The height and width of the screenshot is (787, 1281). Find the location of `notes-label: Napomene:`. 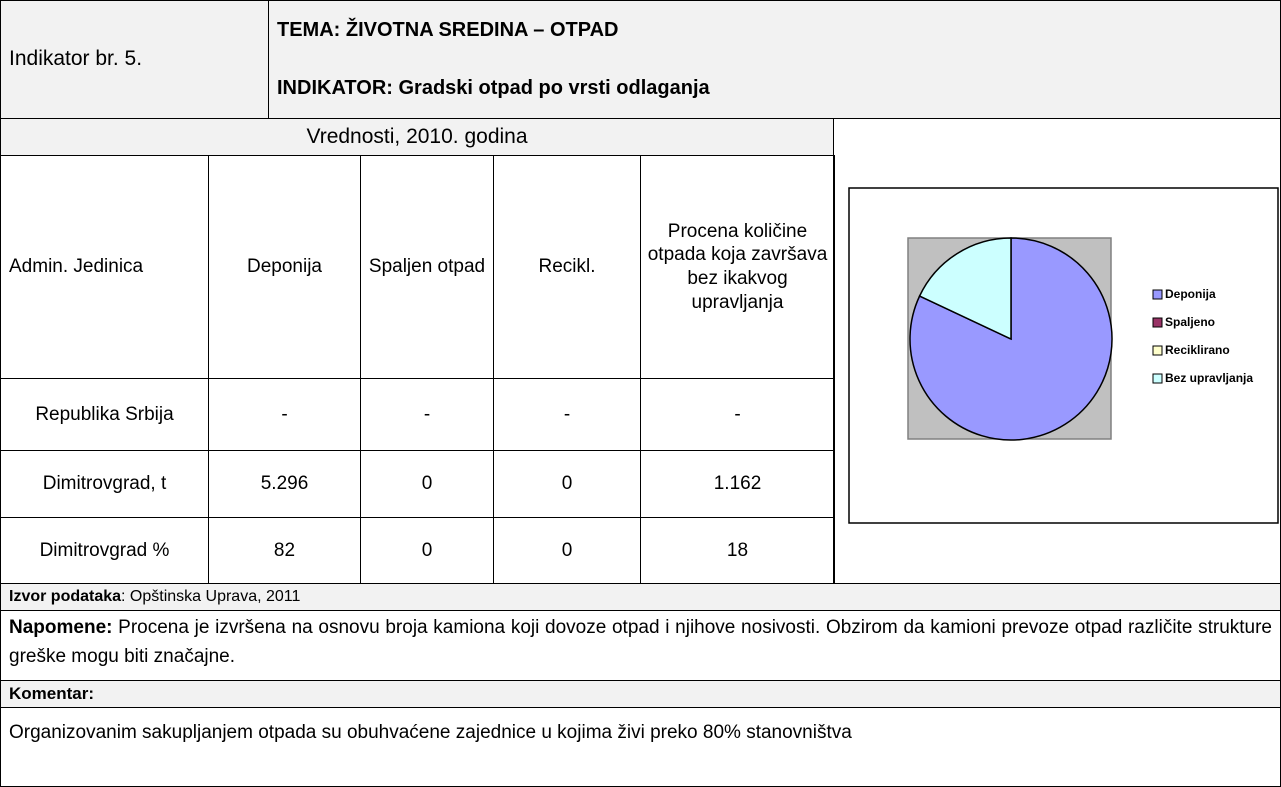

notes-label: Napomene: is located at coordinates (61, 627).